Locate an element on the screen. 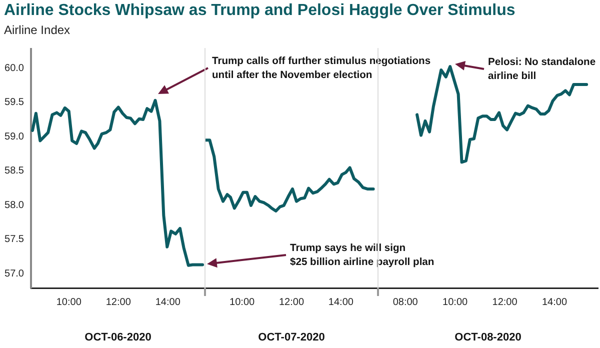 Image resolution: width=600 pixels, height=348 pixels. annotation: Pelosi: No standalone airline bill is located at coordinates (542, 69).